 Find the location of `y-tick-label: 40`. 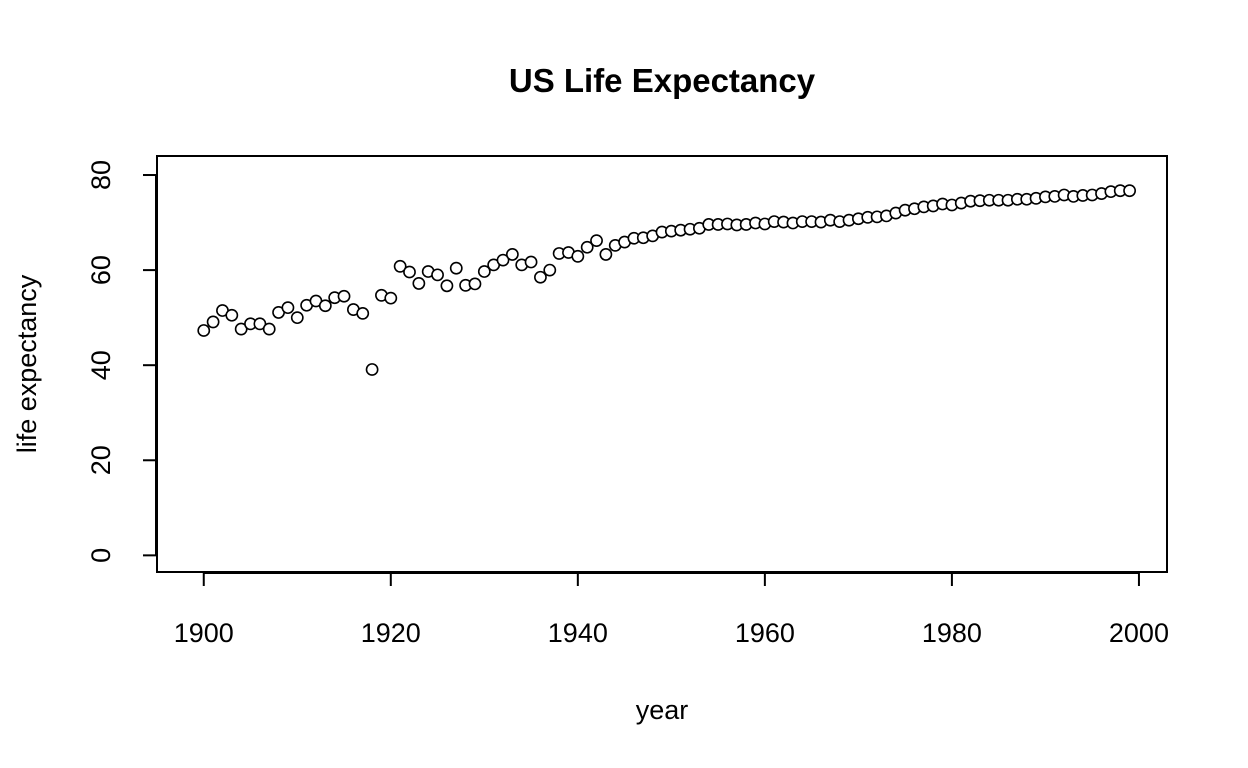

y-tick-label: 40 is located at coordinates (101, 365).